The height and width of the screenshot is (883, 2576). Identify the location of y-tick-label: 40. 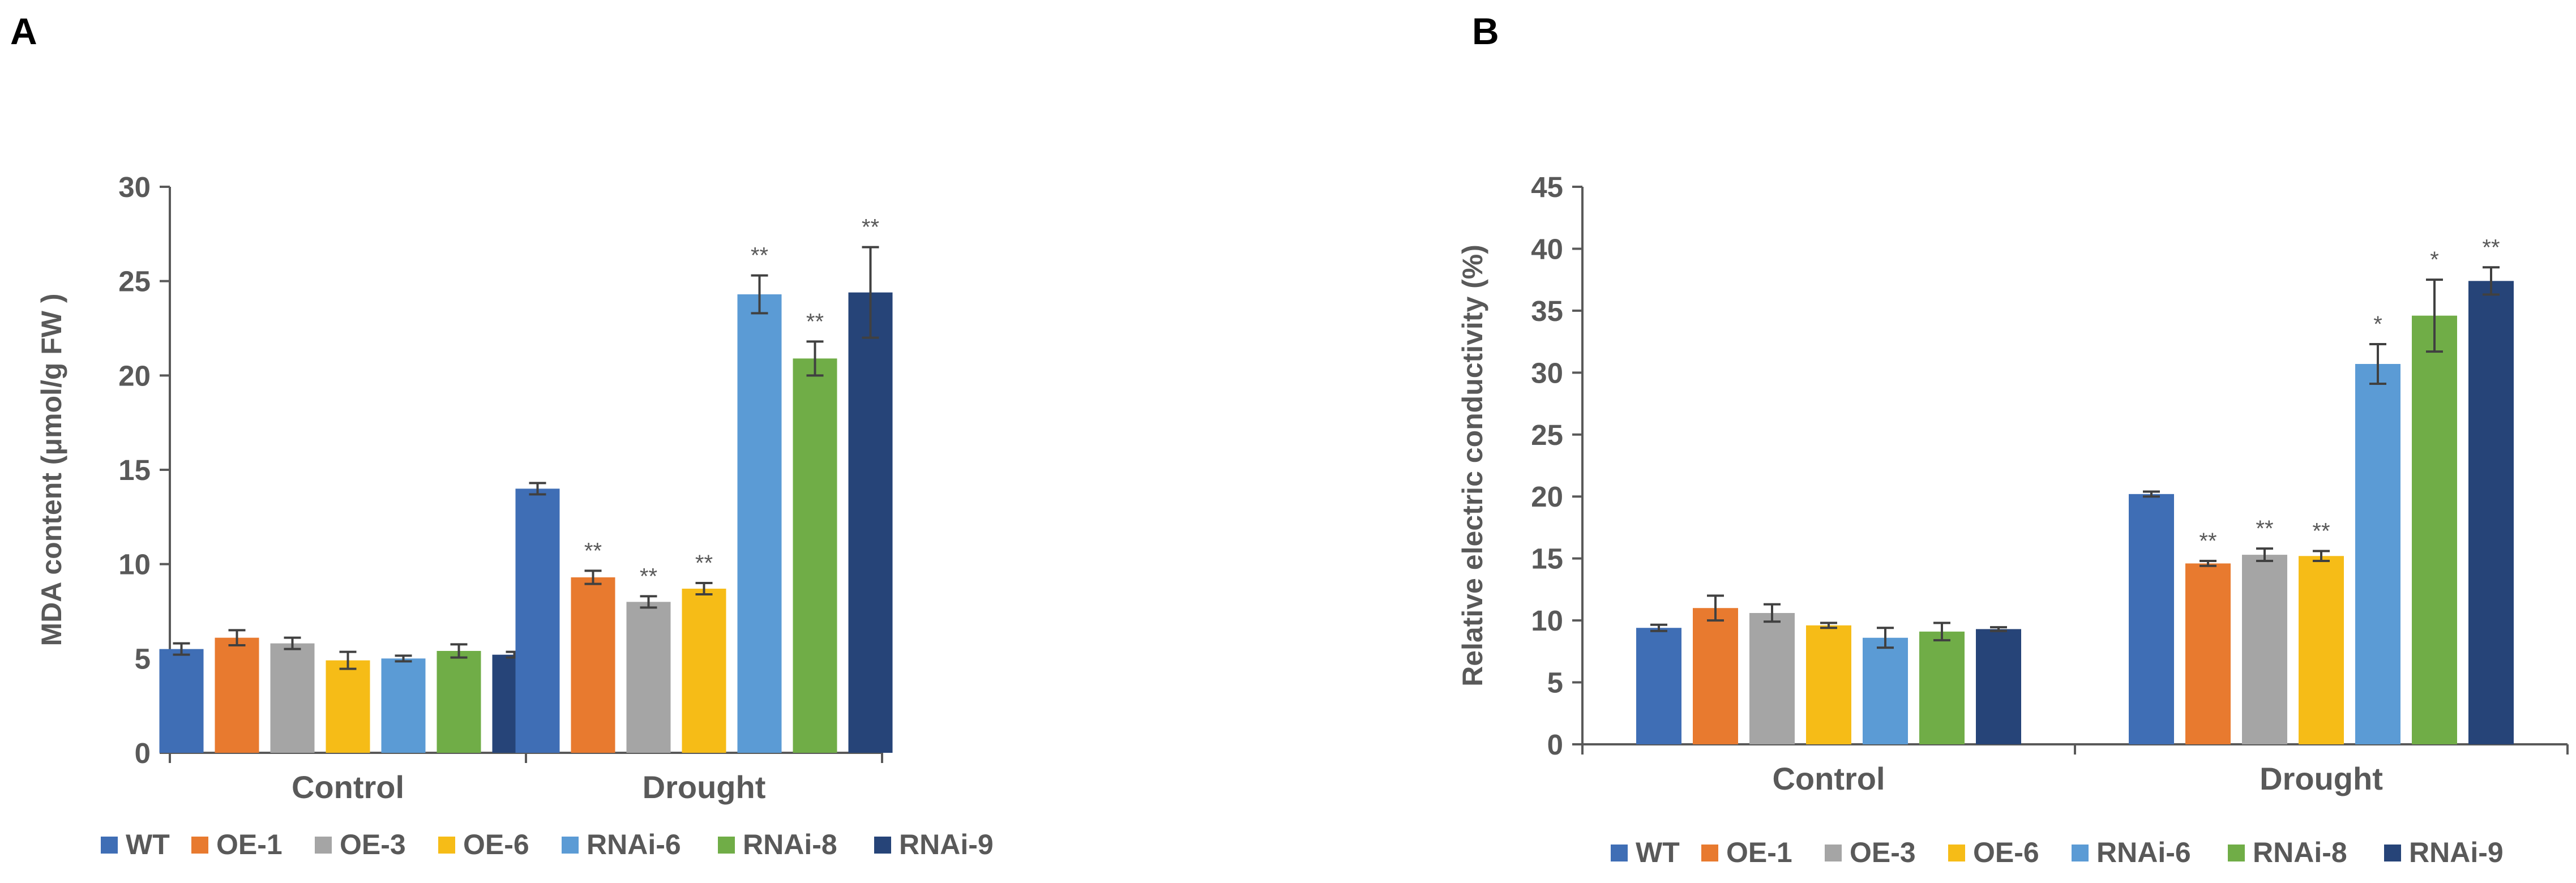
(1547, 249).